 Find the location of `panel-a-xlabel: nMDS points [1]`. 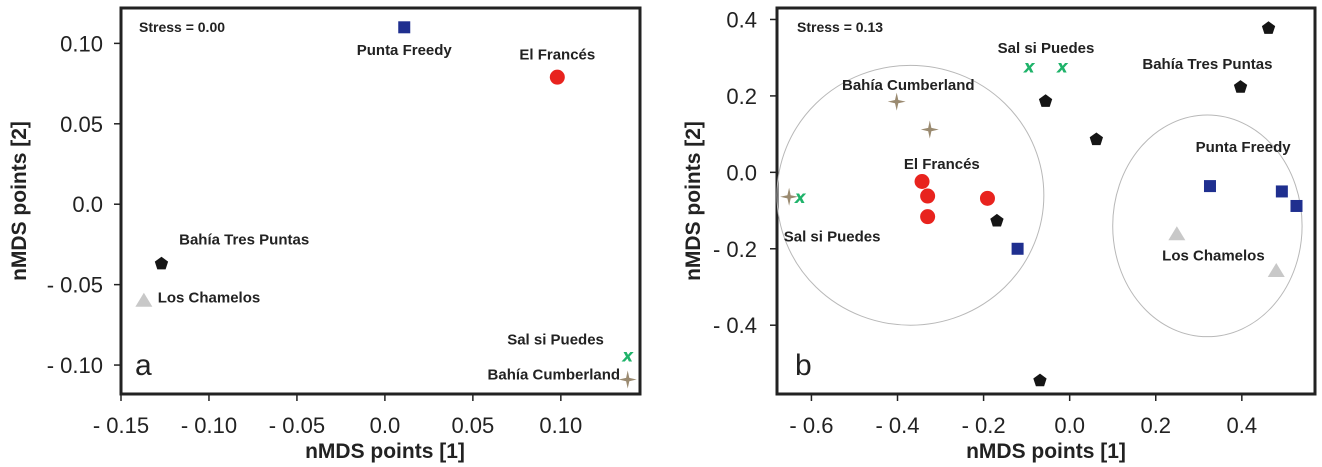

panel-a-xlabel: nMDS points [1] is located at coordinates (385, 451).